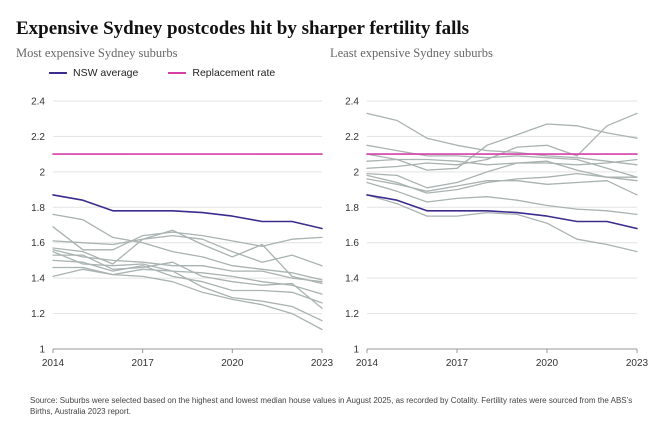  Describe the element at coordinates (38, 208) in the screenshot. I see `y-tick-label-left: 1.8` at that location.